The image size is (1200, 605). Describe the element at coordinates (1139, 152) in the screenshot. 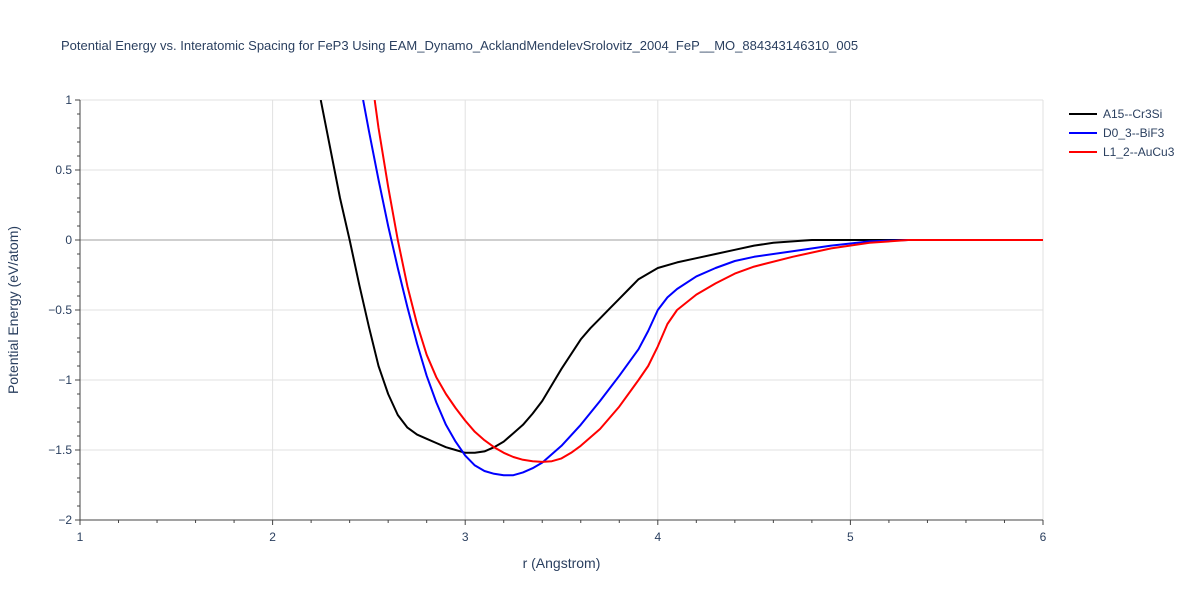

I see `legend-label: L1_2--AuCu3` at that location.